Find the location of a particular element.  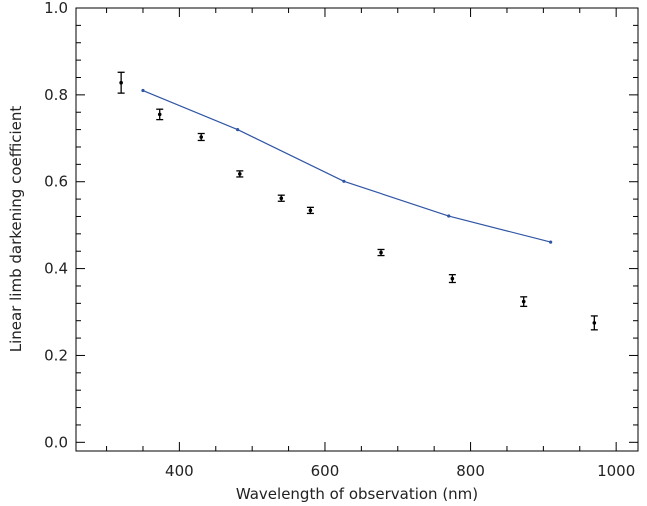

x-tick-label: 800 is located at coordinates (470, 471).